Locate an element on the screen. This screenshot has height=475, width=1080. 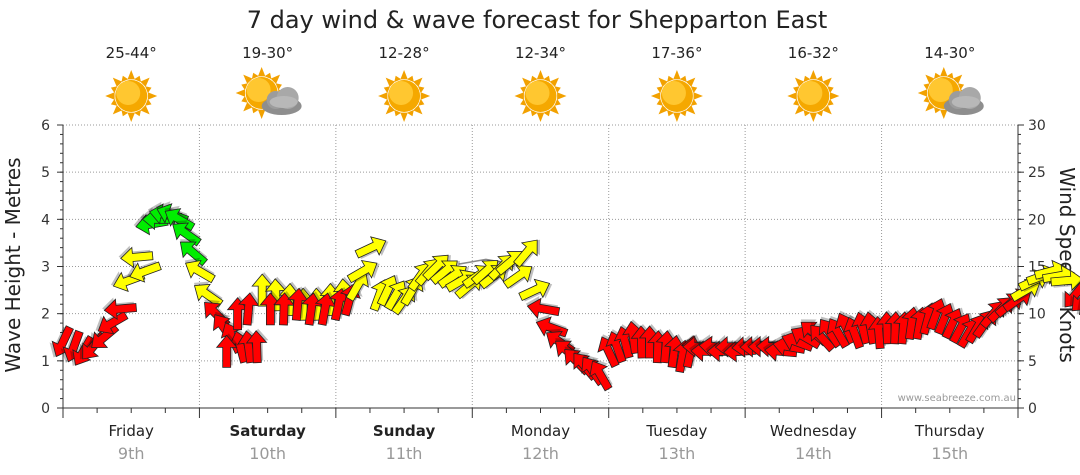
cloud-highlight is located at coordinates (965, 102).